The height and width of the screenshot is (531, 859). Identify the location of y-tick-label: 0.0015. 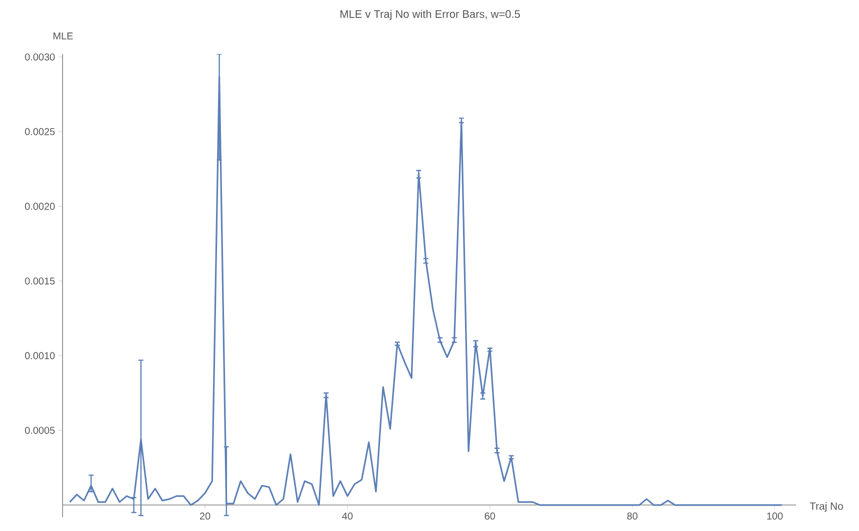
(40, 281).